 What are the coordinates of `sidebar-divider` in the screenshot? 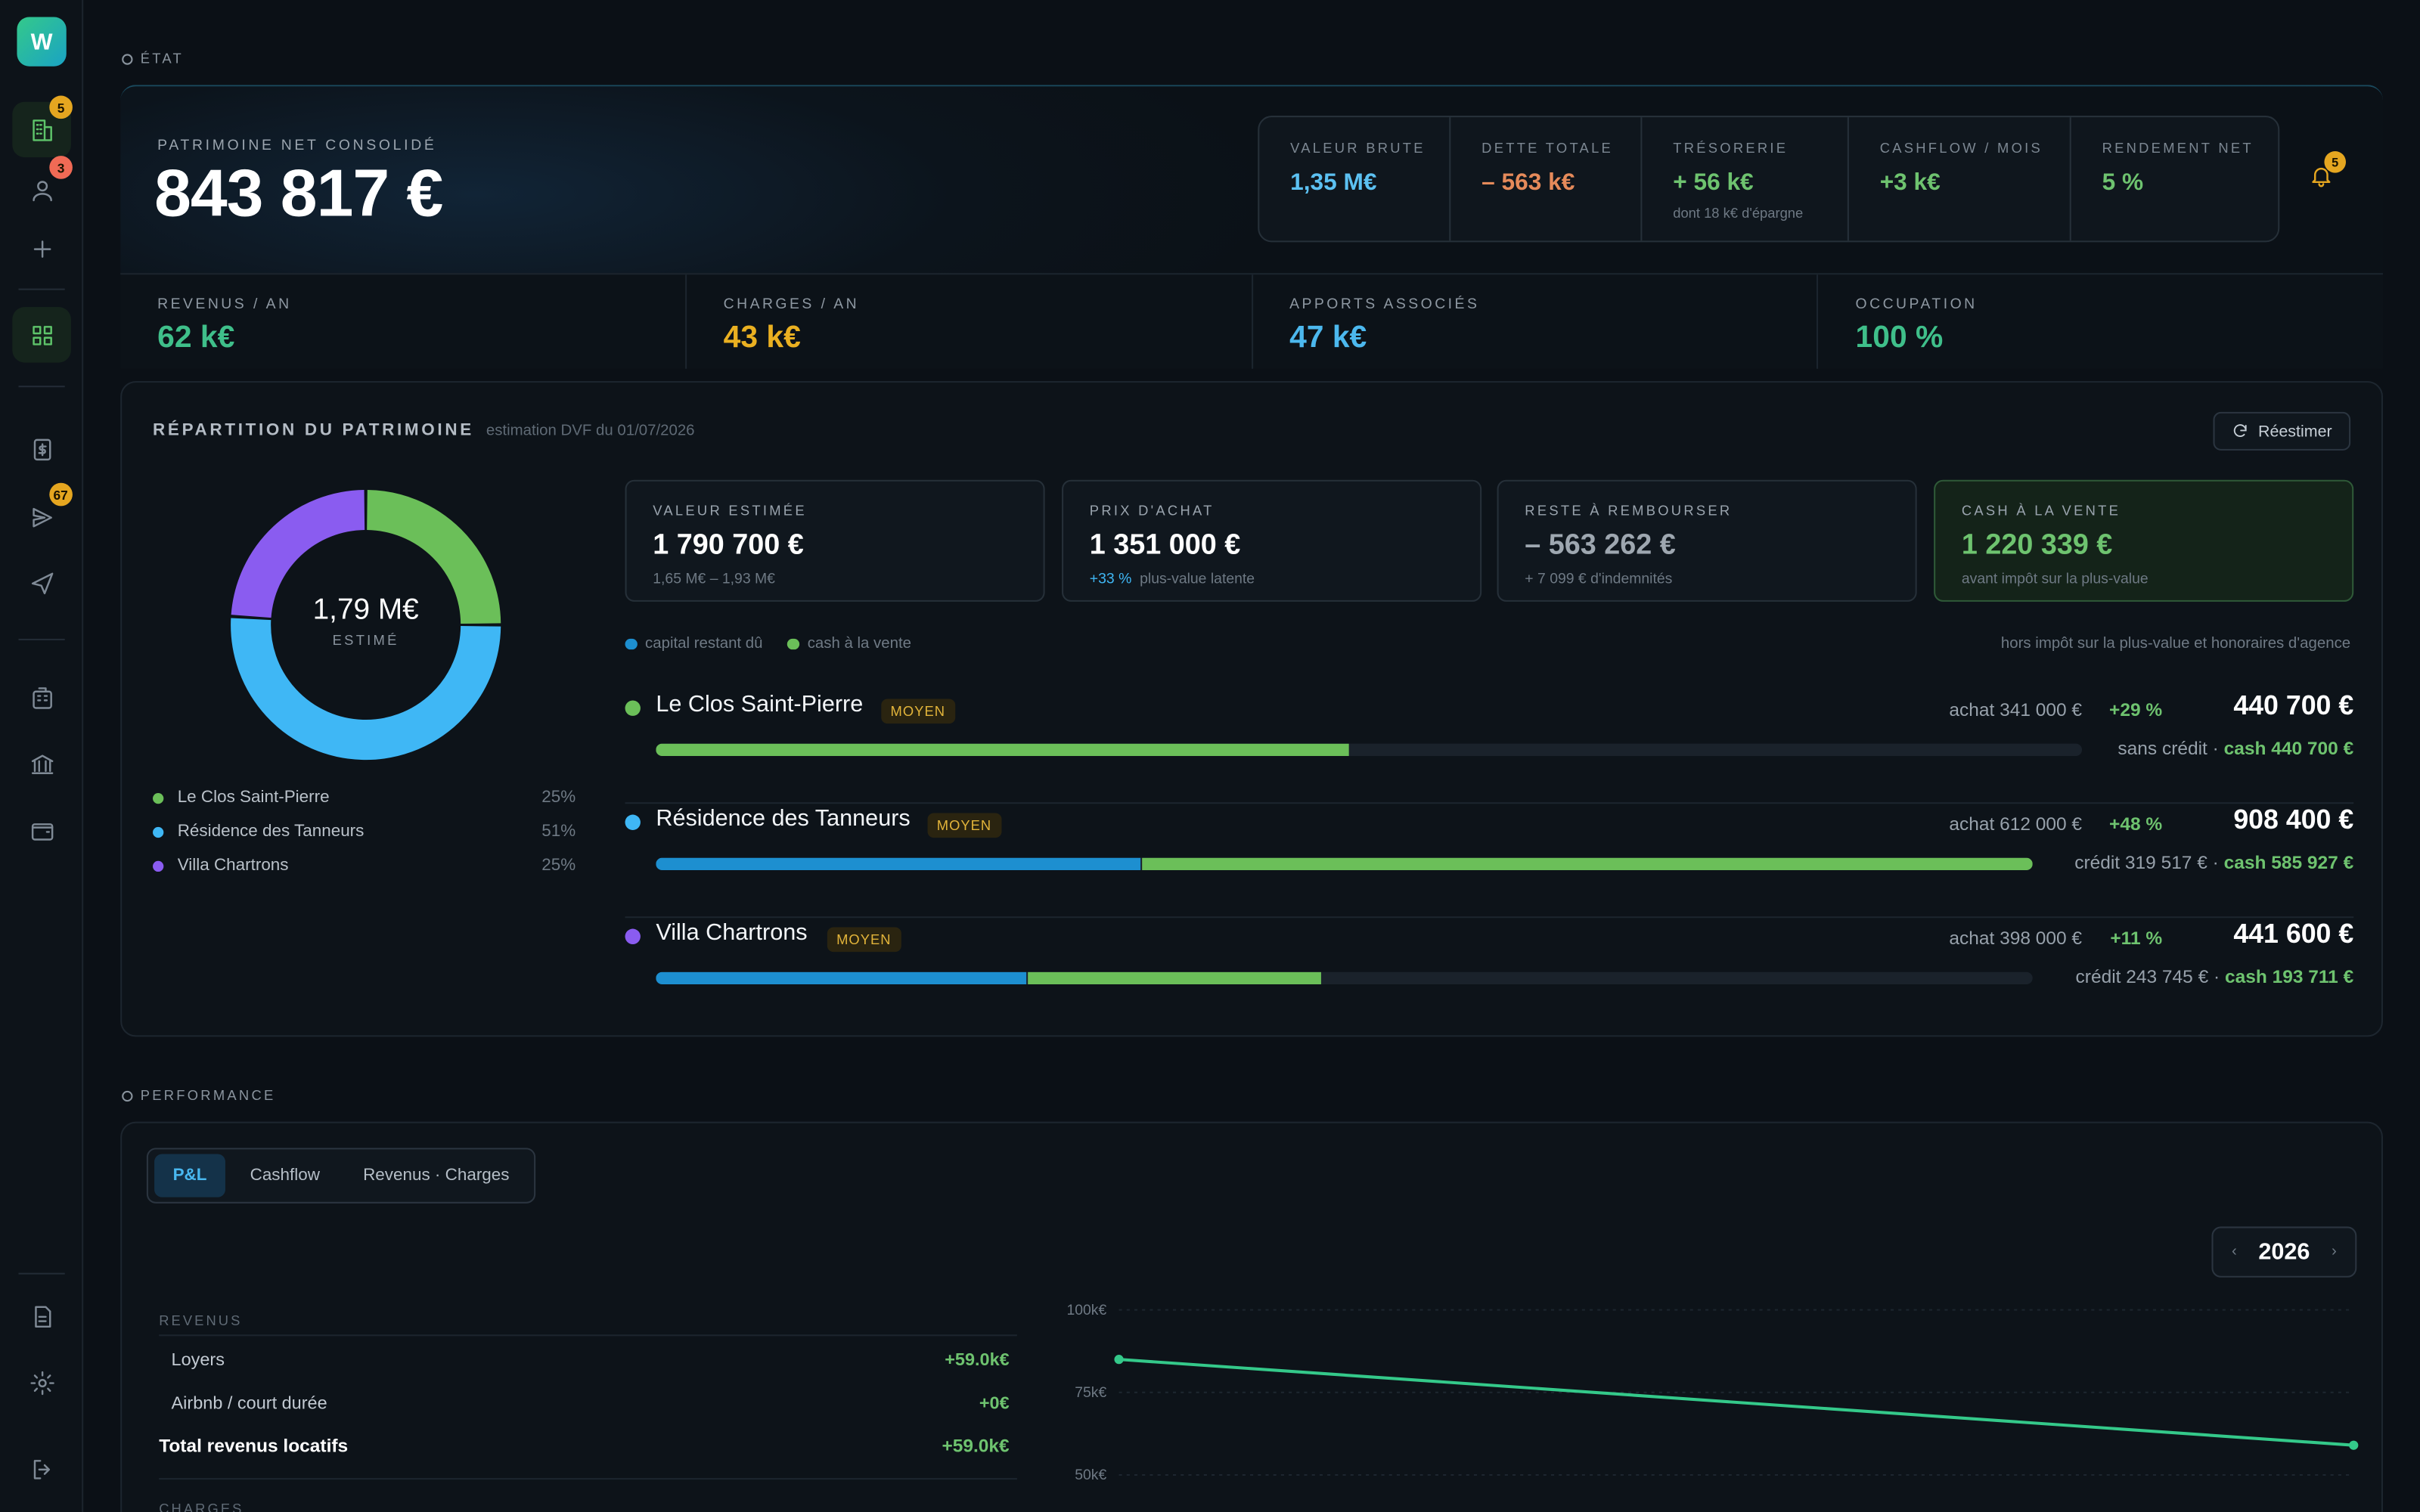 It's located at (41, 289).